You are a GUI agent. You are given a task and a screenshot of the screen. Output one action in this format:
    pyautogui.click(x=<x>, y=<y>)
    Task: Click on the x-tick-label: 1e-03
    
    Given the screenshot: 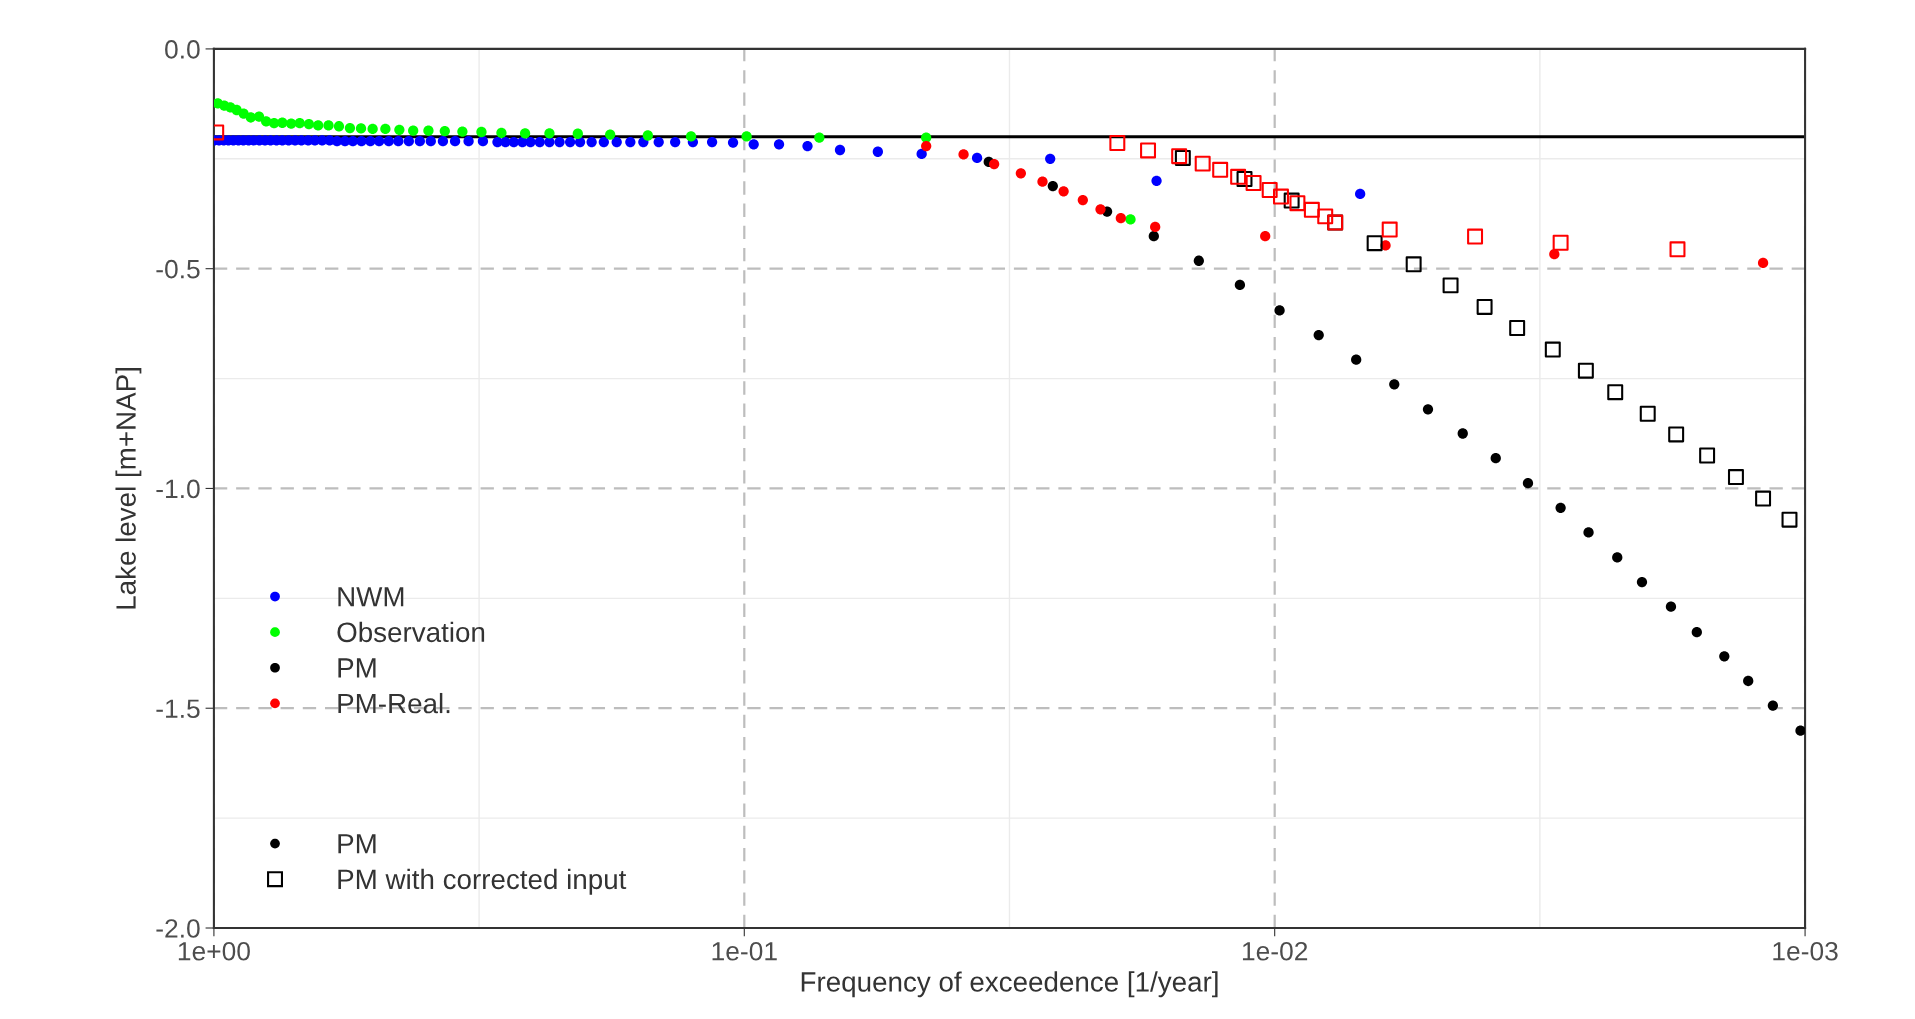 What is the action you would take?
    pyautogui.click(x=1805, y=951)
    